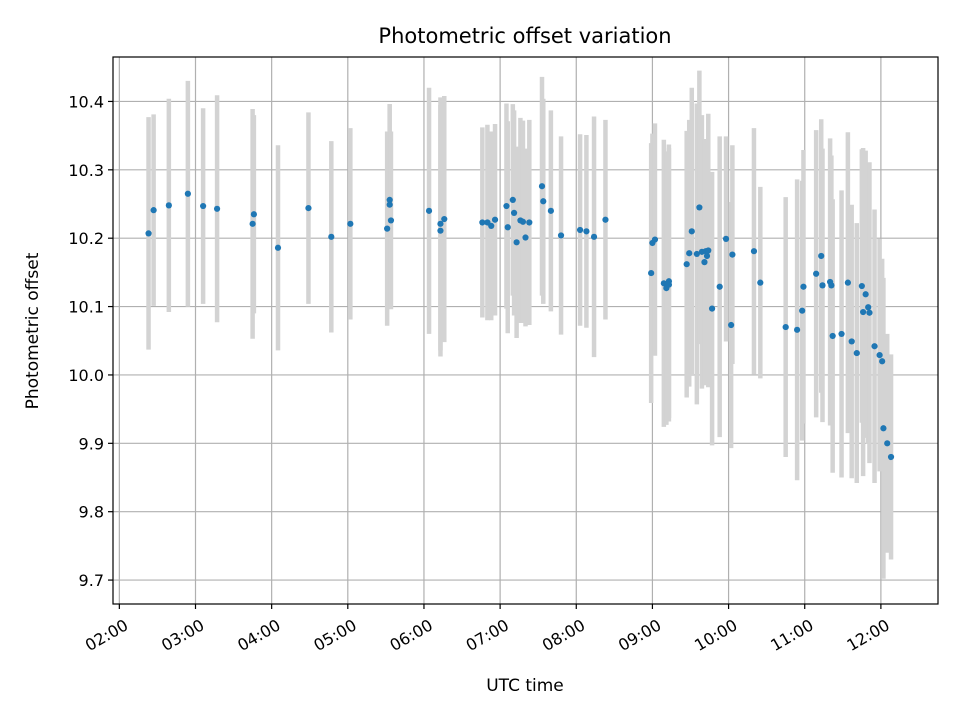 The width and height of the screenshot is (960, 720). Describe the element at coordinates (525, 686) in the screenshot. I see `x-axis-label: UTC time` at that location.